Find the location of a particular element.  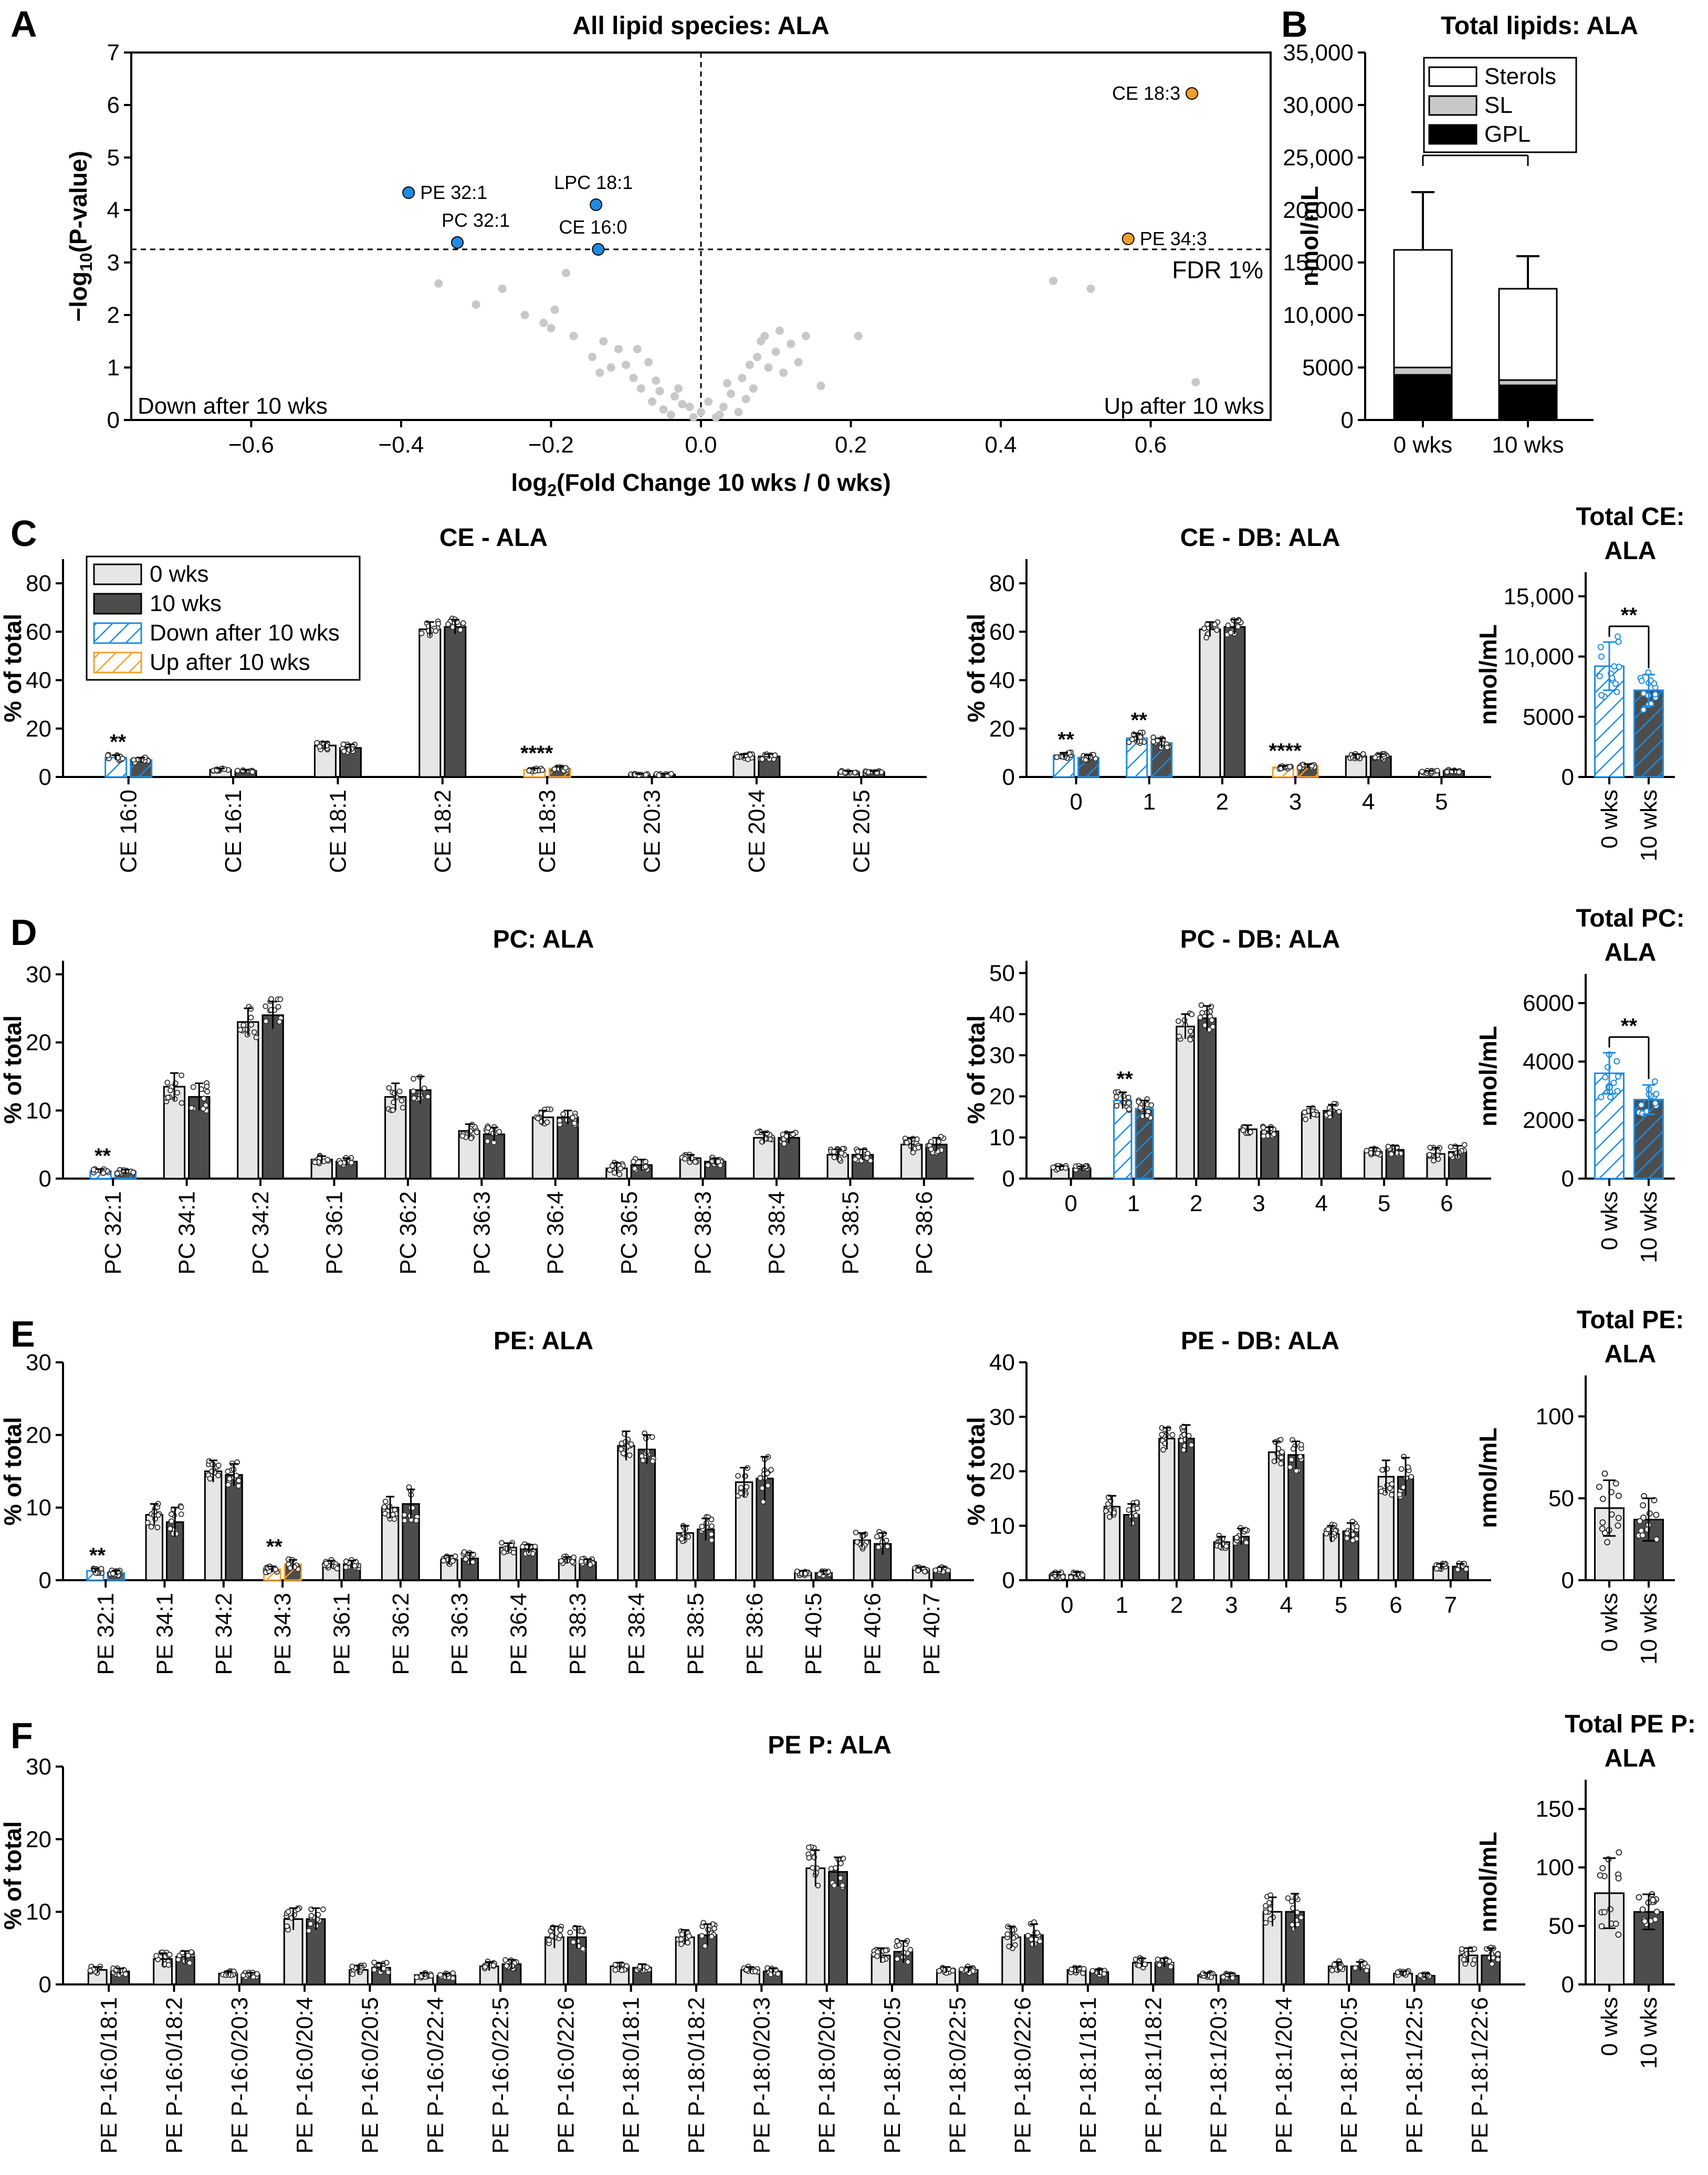

chart-title-D3-line2: ALA is located at coordinates (1631, 952).